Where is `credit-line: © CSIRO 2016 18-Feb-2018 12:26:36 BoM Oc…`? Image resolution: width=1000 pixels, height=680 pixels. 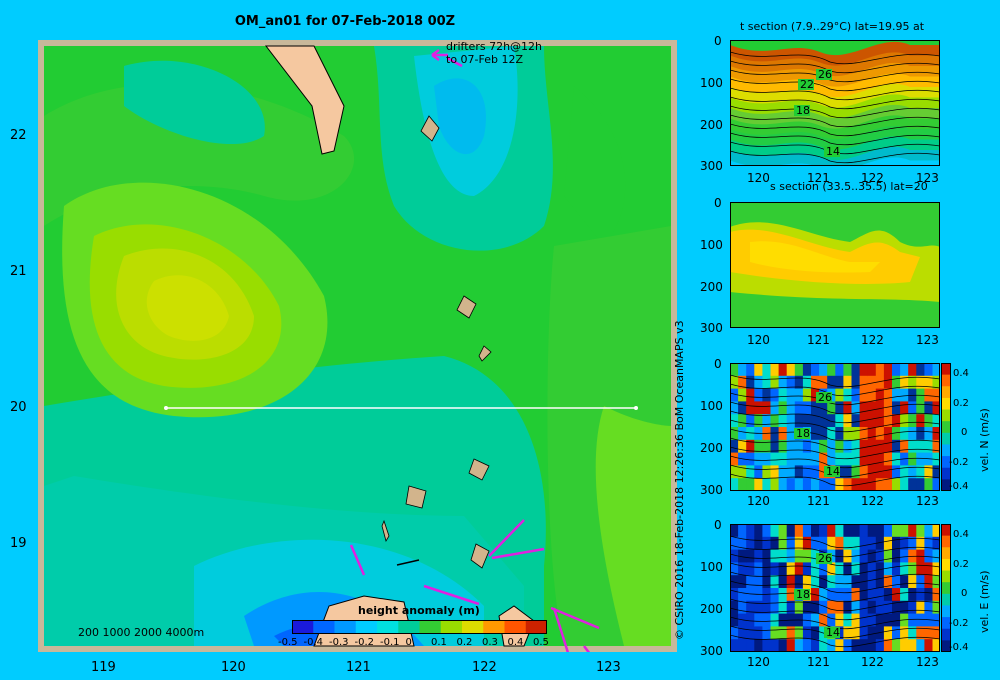
credit-line: © CSIRO 2016 18-Feb-2018 12:26:36 BoM Oc… is located at coordinates (679, 480).